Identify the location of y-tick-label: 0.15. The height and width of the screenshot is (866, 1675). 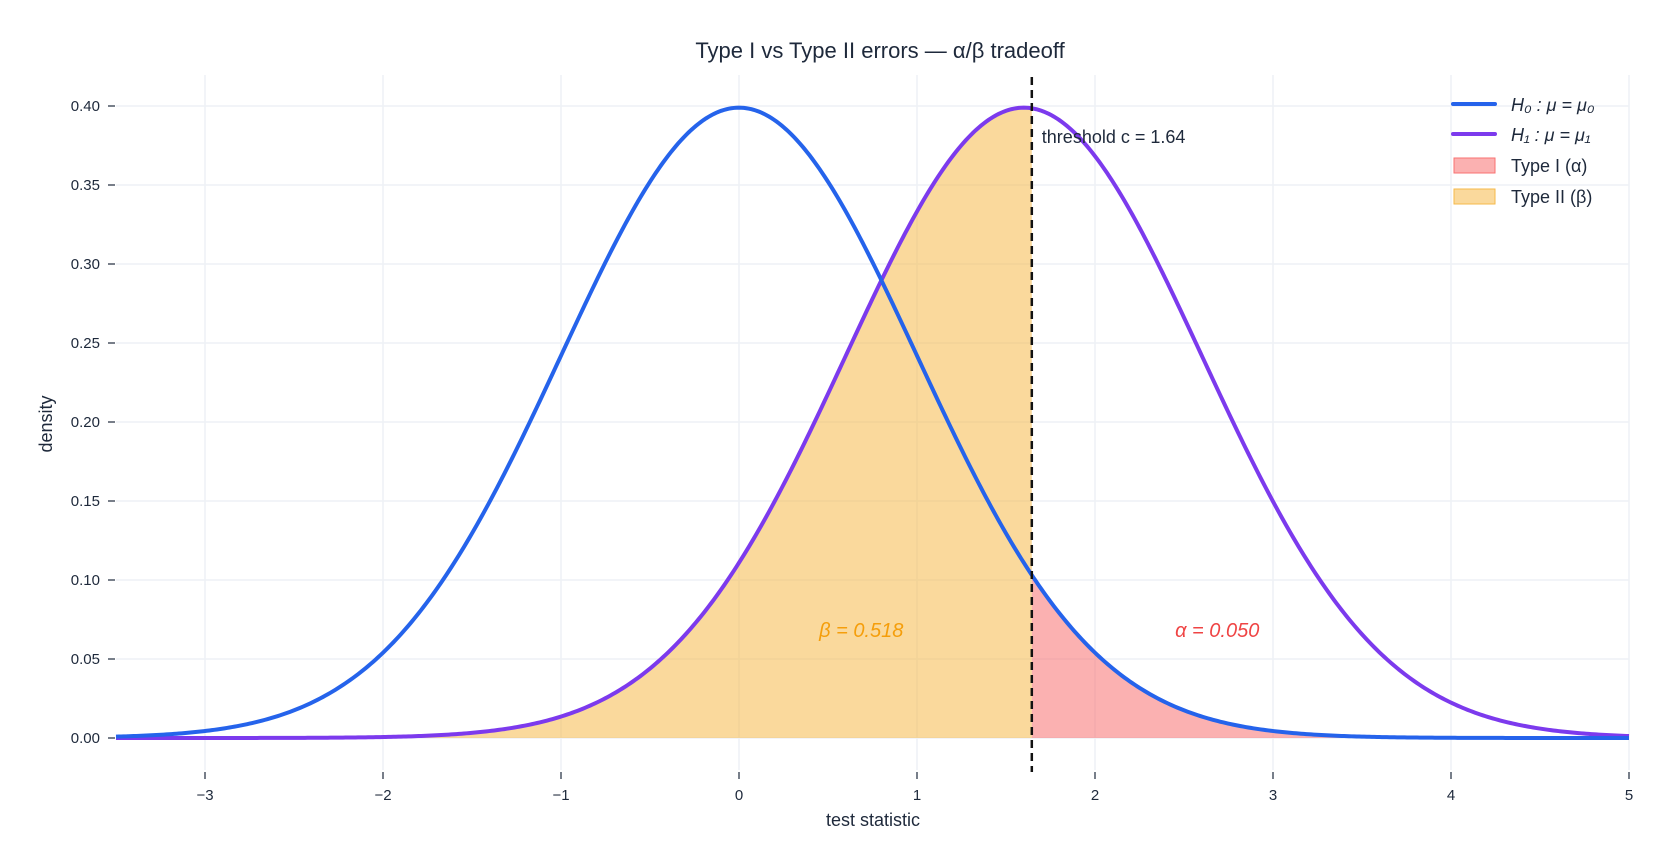
(85, 501).